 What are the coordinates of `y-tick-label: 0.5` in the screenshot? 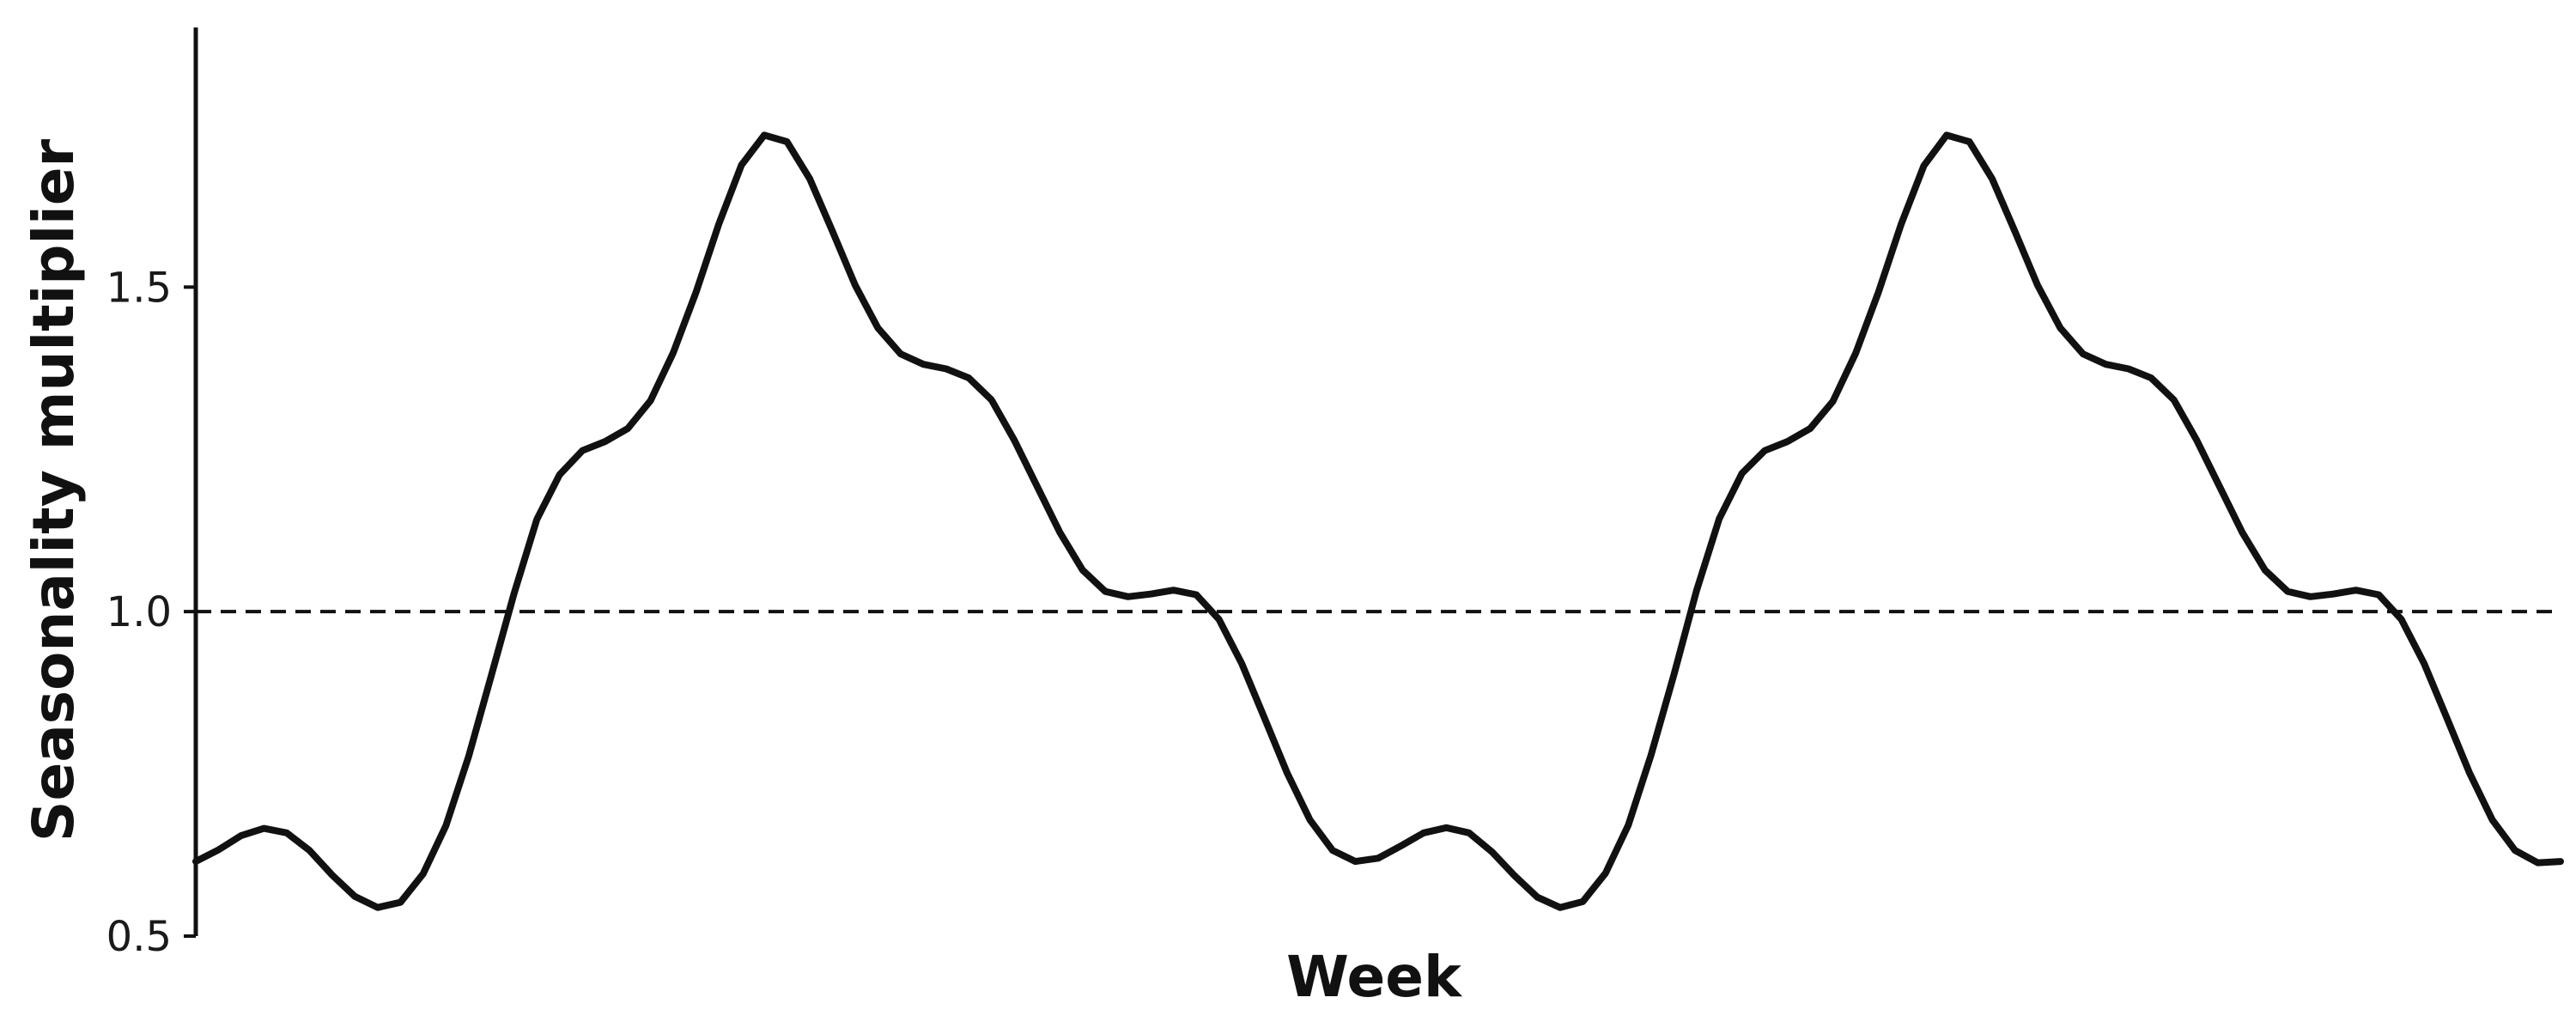 It's located at (139, 937).